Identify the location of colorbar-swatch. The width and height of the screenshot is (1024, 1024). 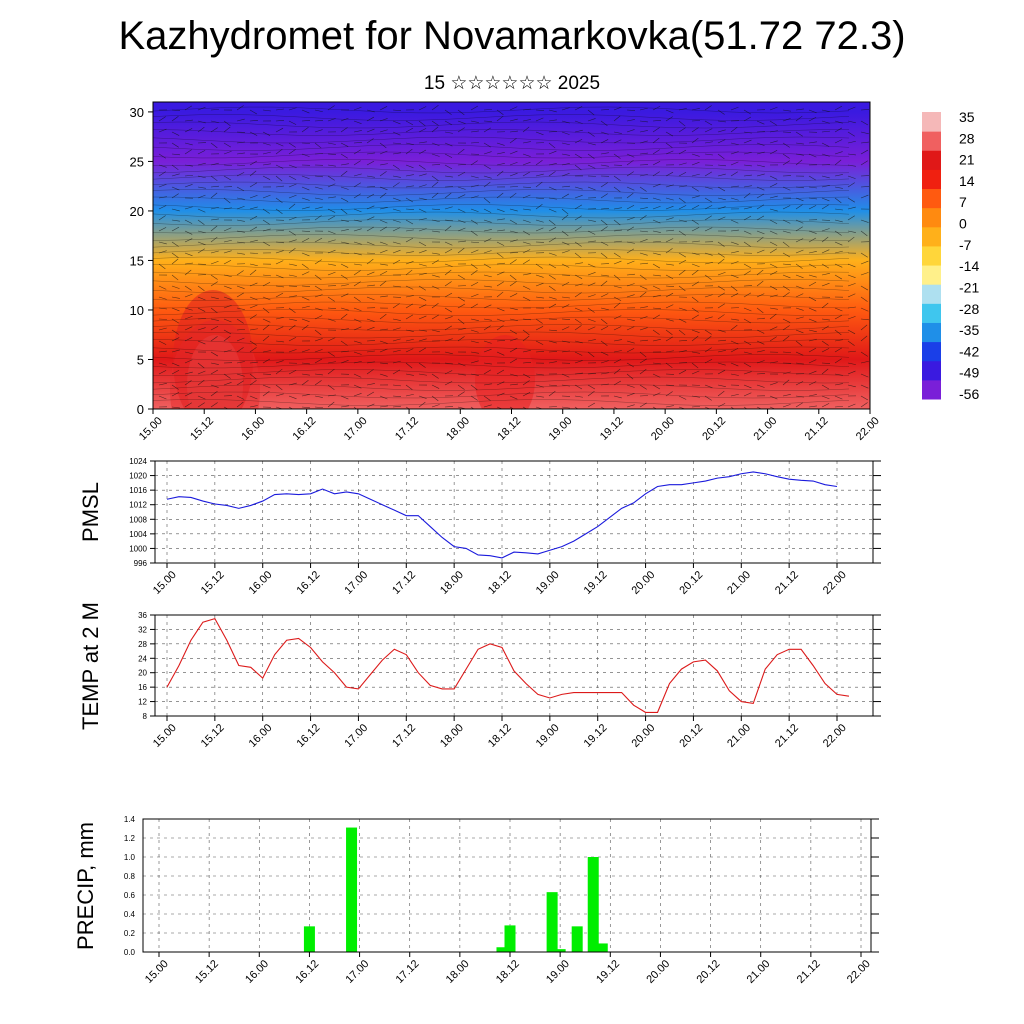
(931, 389).